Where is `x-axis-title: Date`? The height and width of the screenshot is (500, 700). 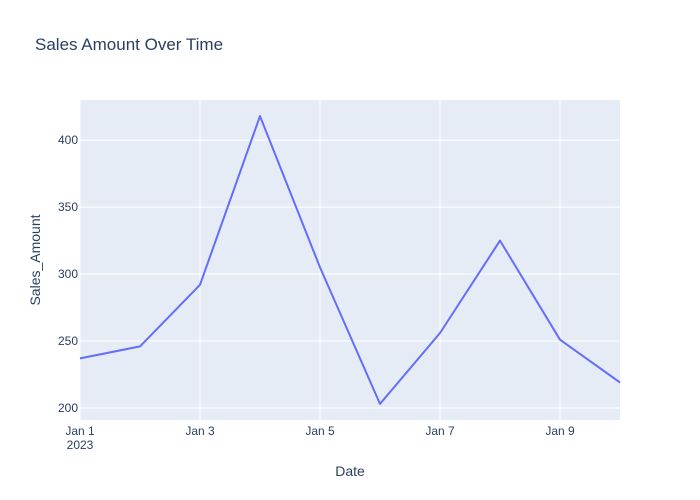 x-axis-title: Date is located at coordinates (350, 471).